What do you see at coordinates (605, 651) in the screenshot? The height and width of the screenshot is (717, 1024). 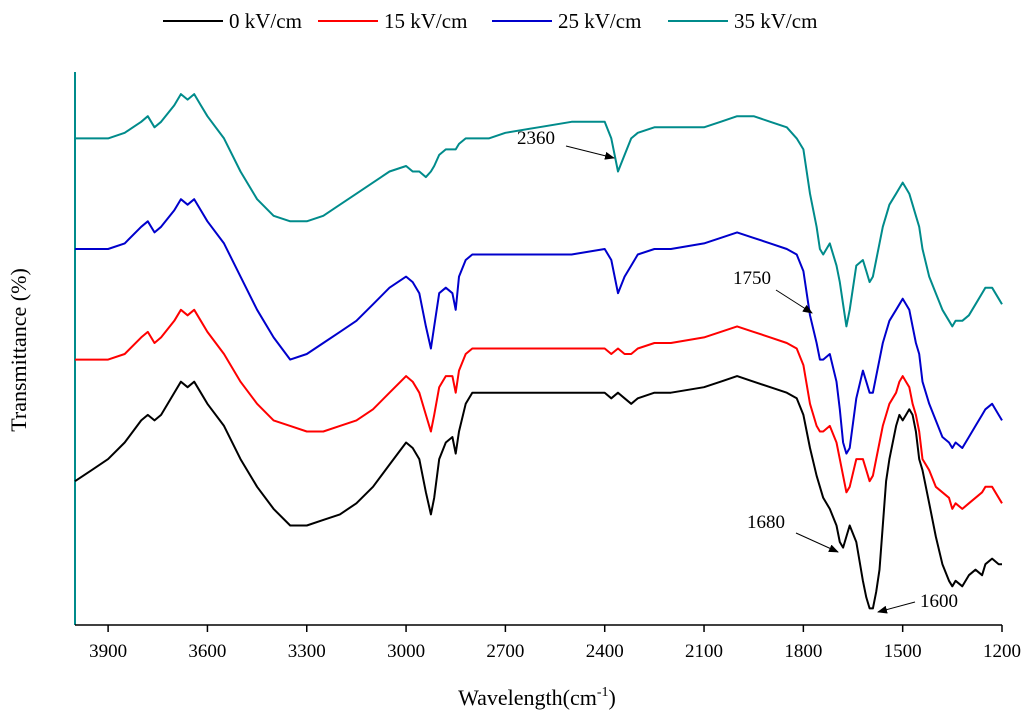 I see `x-tick-label-2400: 2400` at bounding box center [605, 651].